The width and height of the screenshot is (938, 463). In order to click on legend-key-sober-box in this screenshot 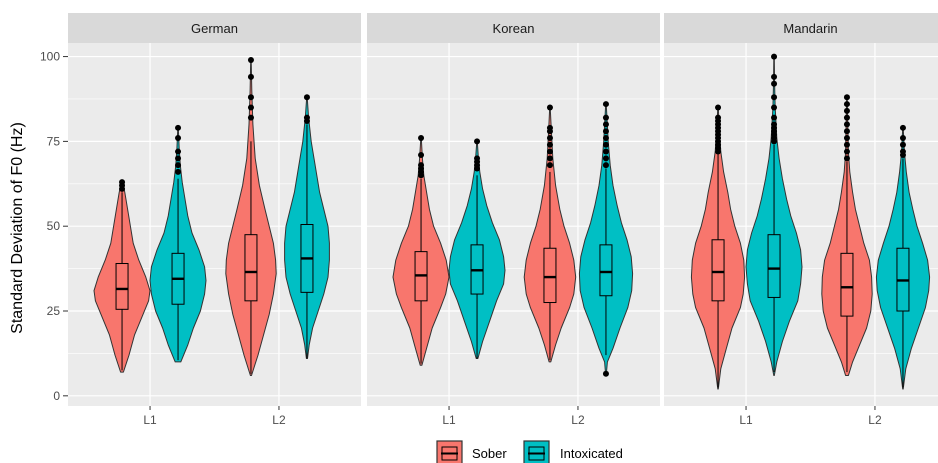, I will do `click(449, 453)`.